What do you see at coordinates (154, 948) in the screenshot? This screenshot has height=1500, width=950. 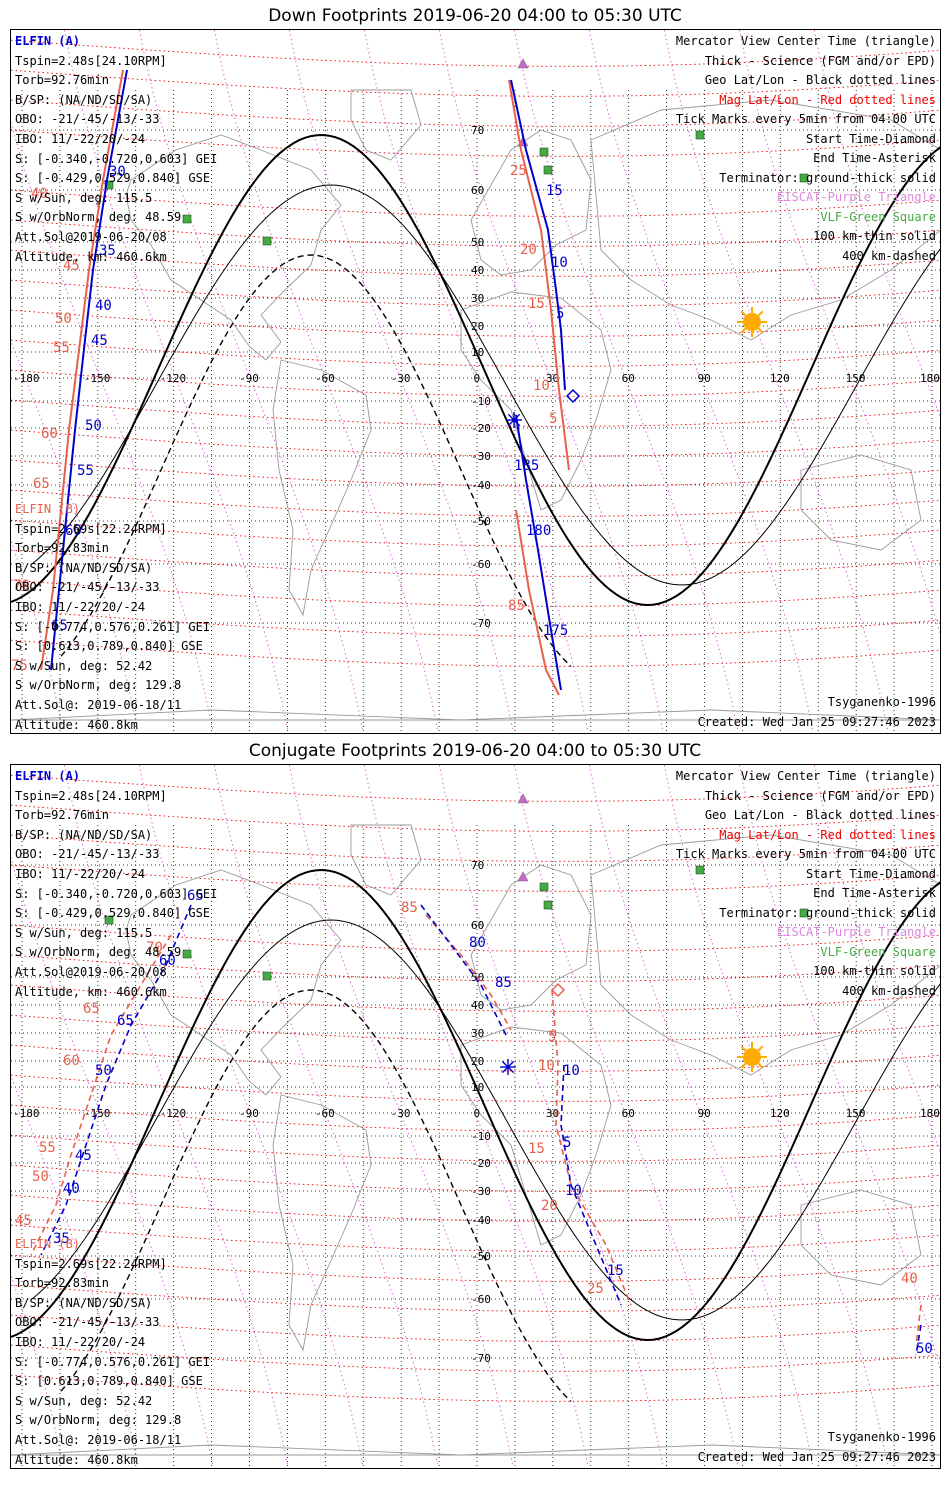 I see `elfin-b-time-label: 70` at bounding box center [154, 948].